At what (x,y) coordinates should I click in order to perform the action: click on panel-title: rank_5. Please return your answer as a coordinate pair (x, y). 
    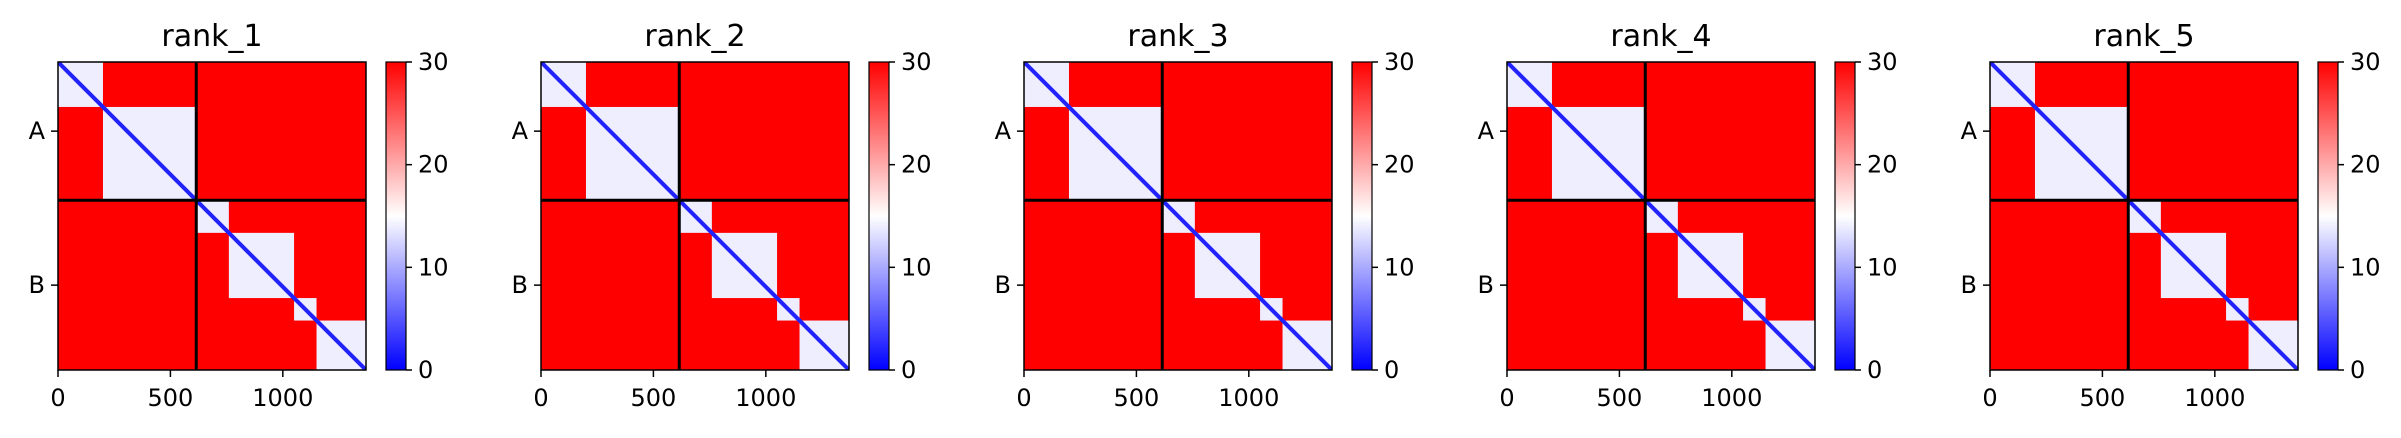
    Looking at the image, I should click on (2143, 36).